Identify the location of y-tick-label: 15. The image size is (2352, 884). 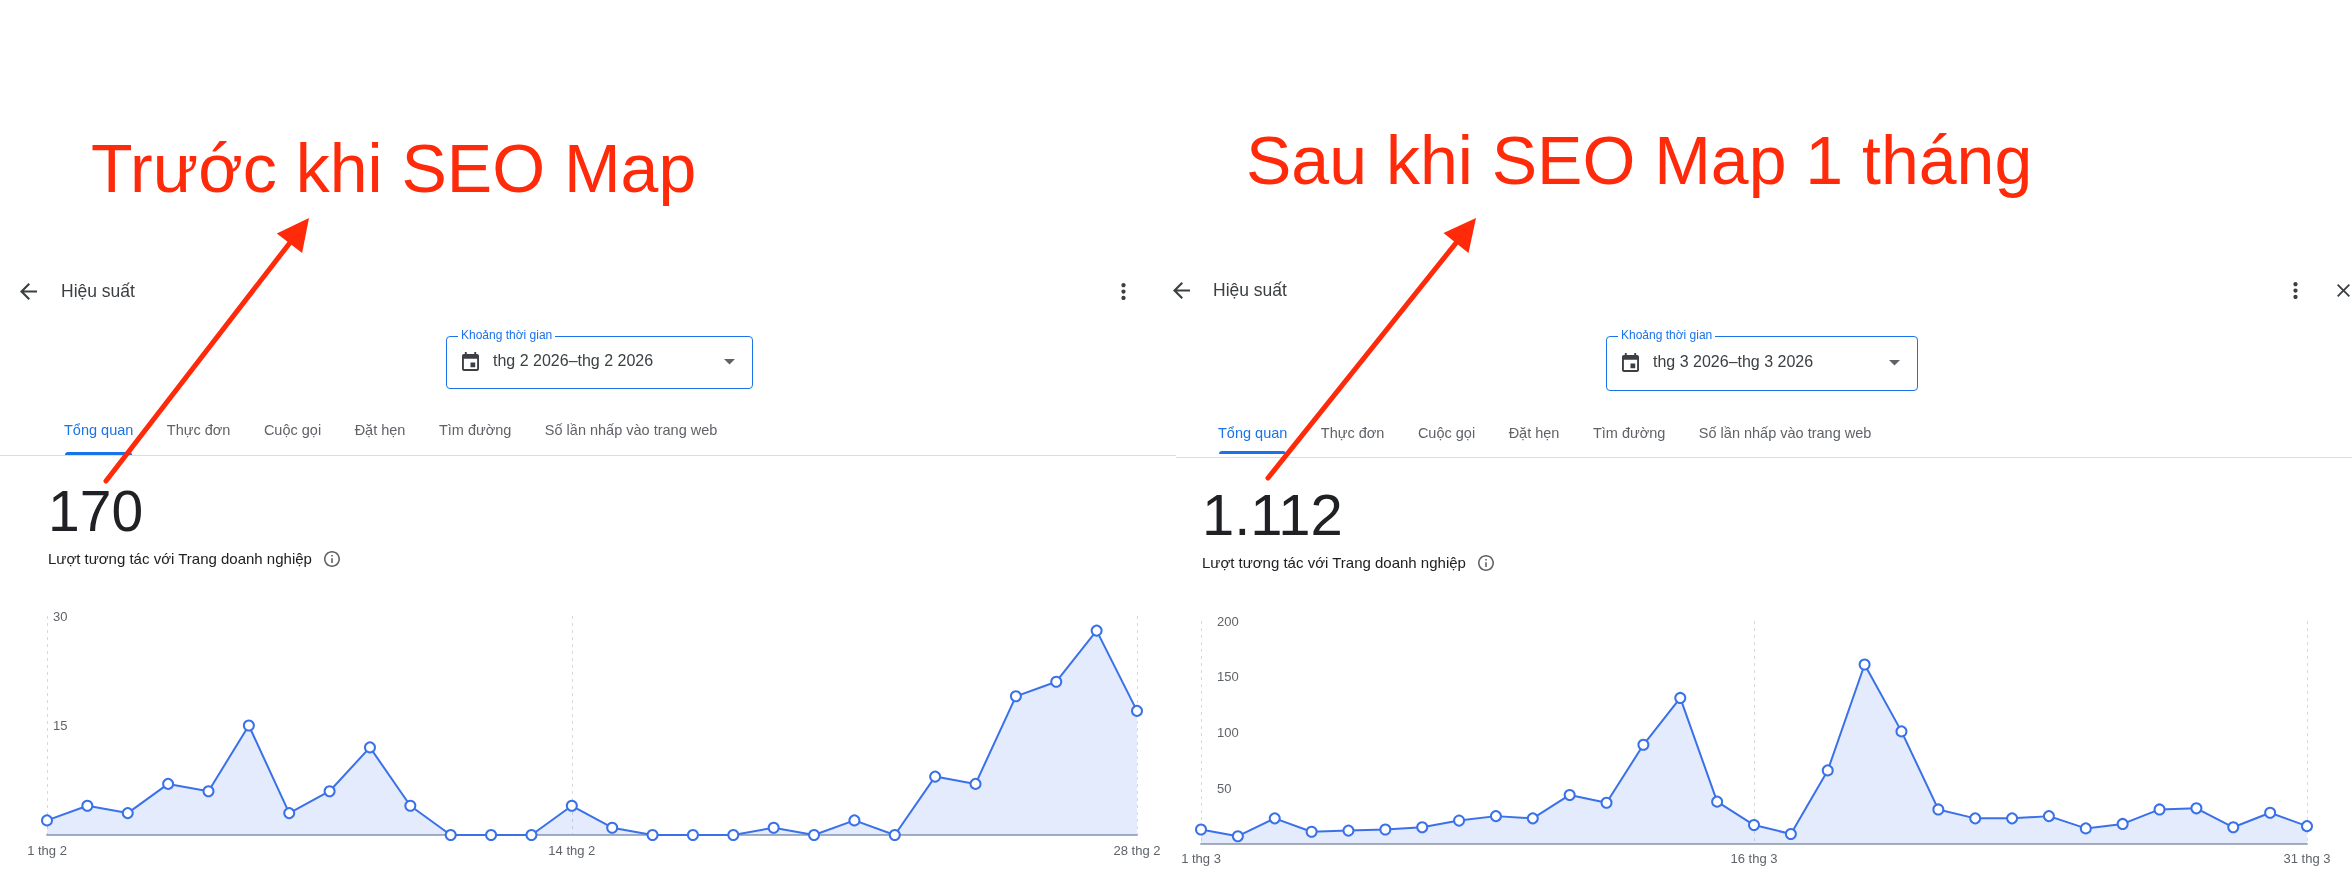
(60, 725).